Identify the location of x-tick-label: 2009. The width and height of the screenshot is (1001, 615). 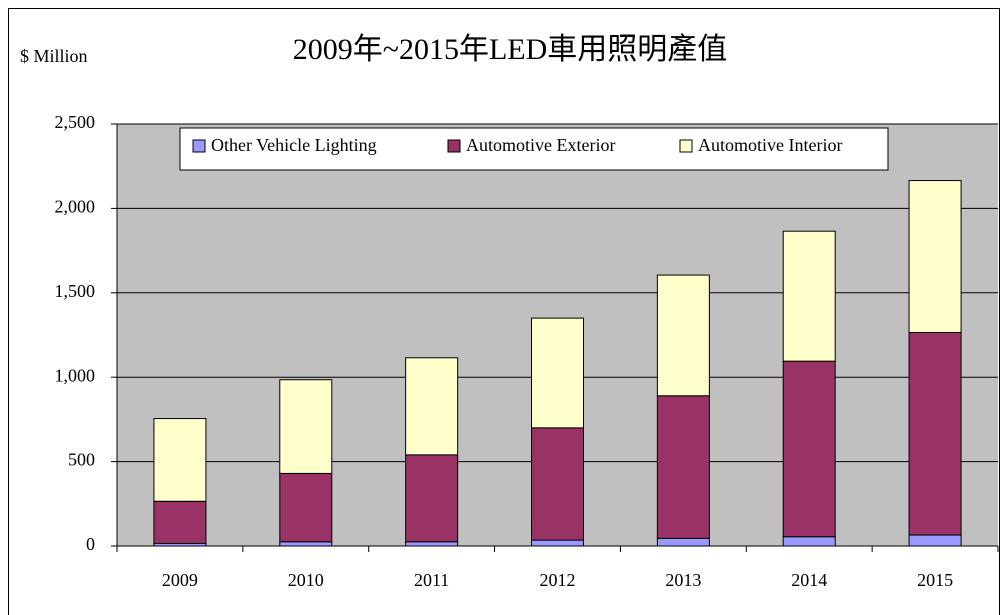
(180, 580).